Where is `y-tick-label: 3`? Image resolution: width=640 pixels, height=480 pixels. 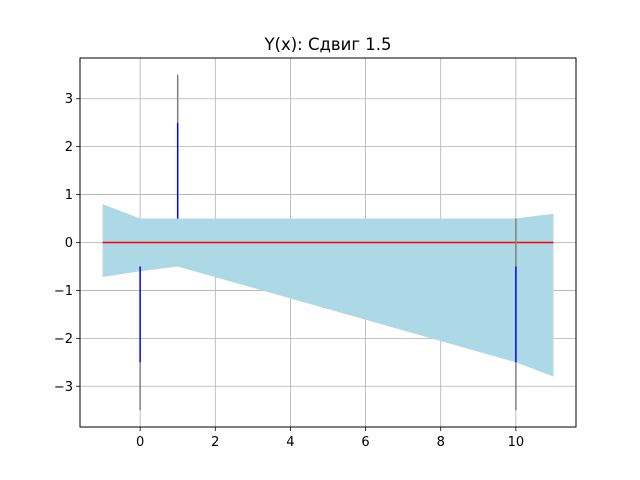 y-tick-label: 3 is located at coordinates (69, 99).